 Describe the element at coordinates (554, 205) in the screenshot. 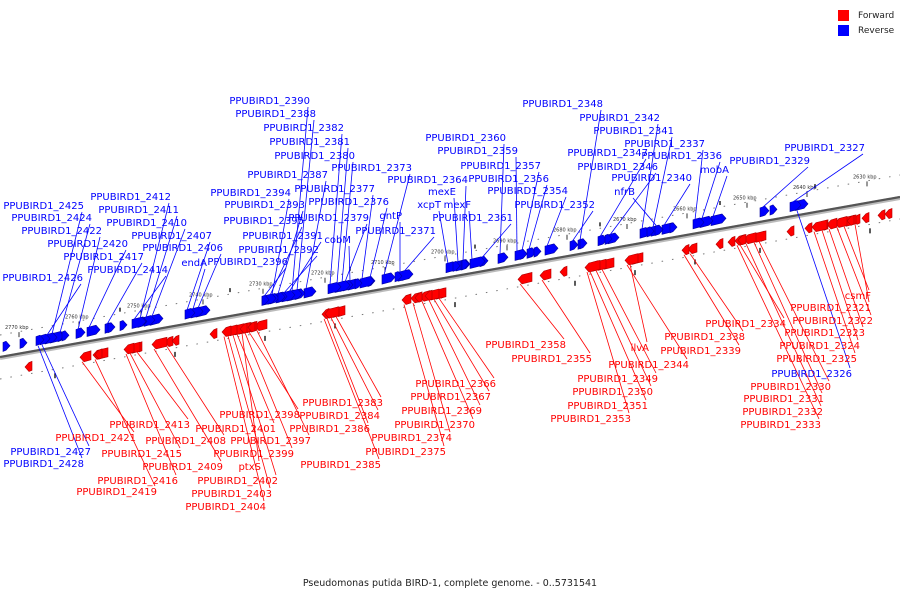

I see `gene-label: PPUBIRD1_2352` at that location.